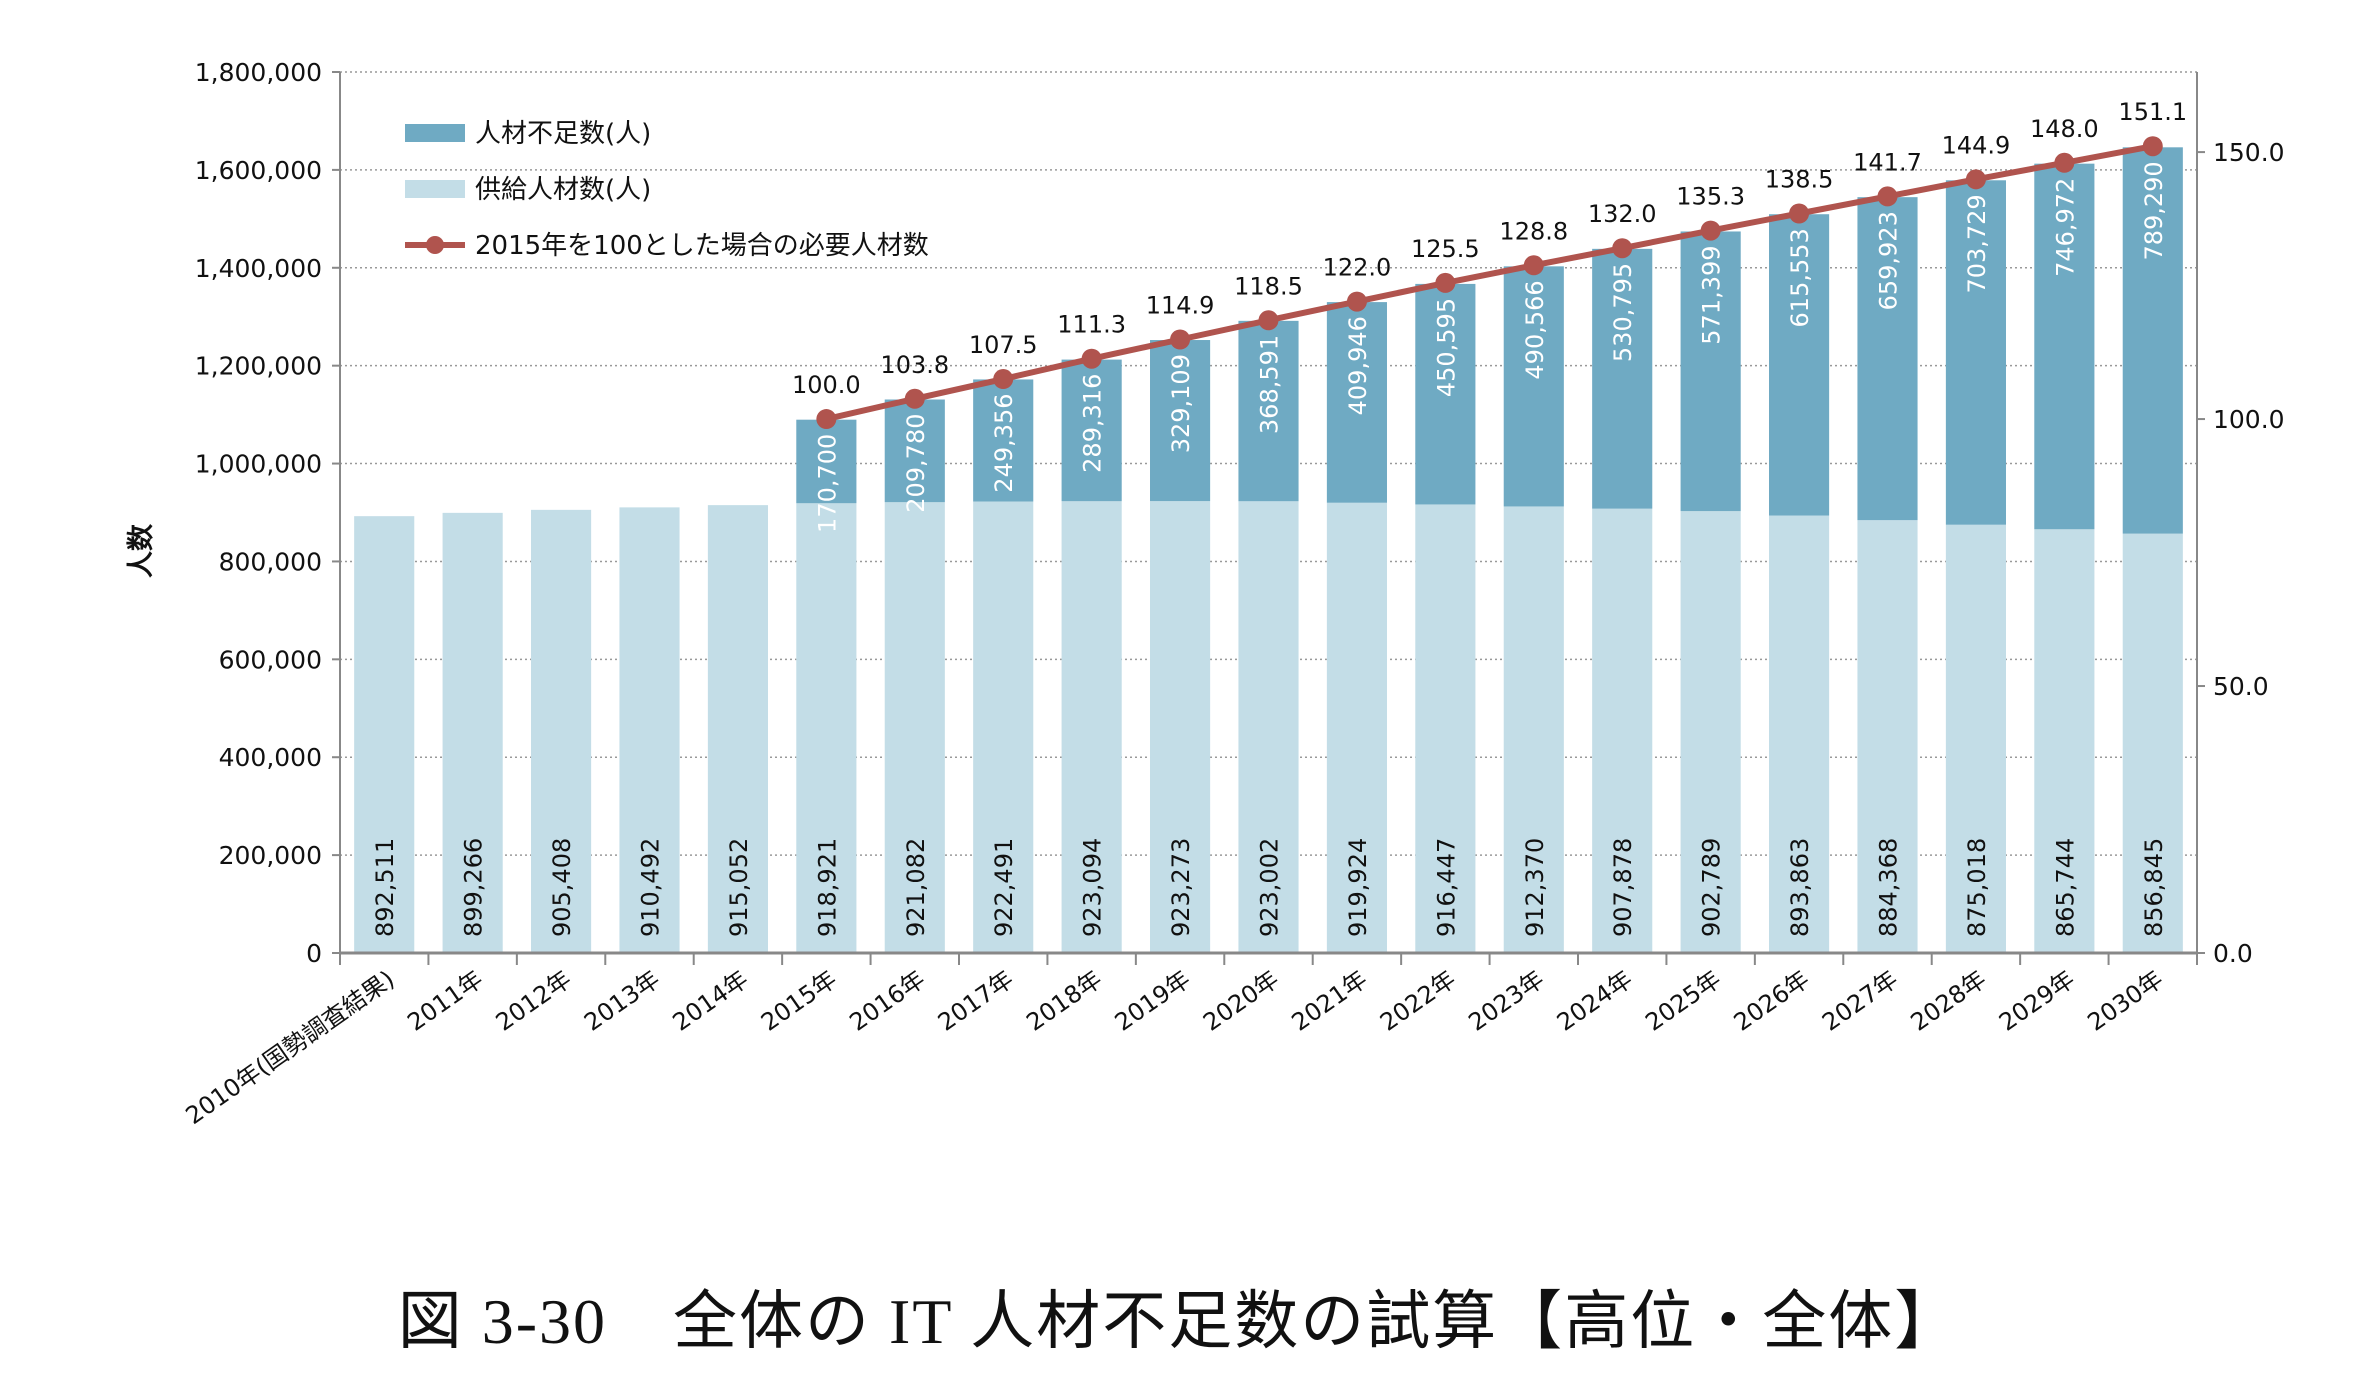  What do you see at coordinates (1889, 887) in the screenshot?
I see `supply-label: 884,368` at bounding box center [1889, 887].